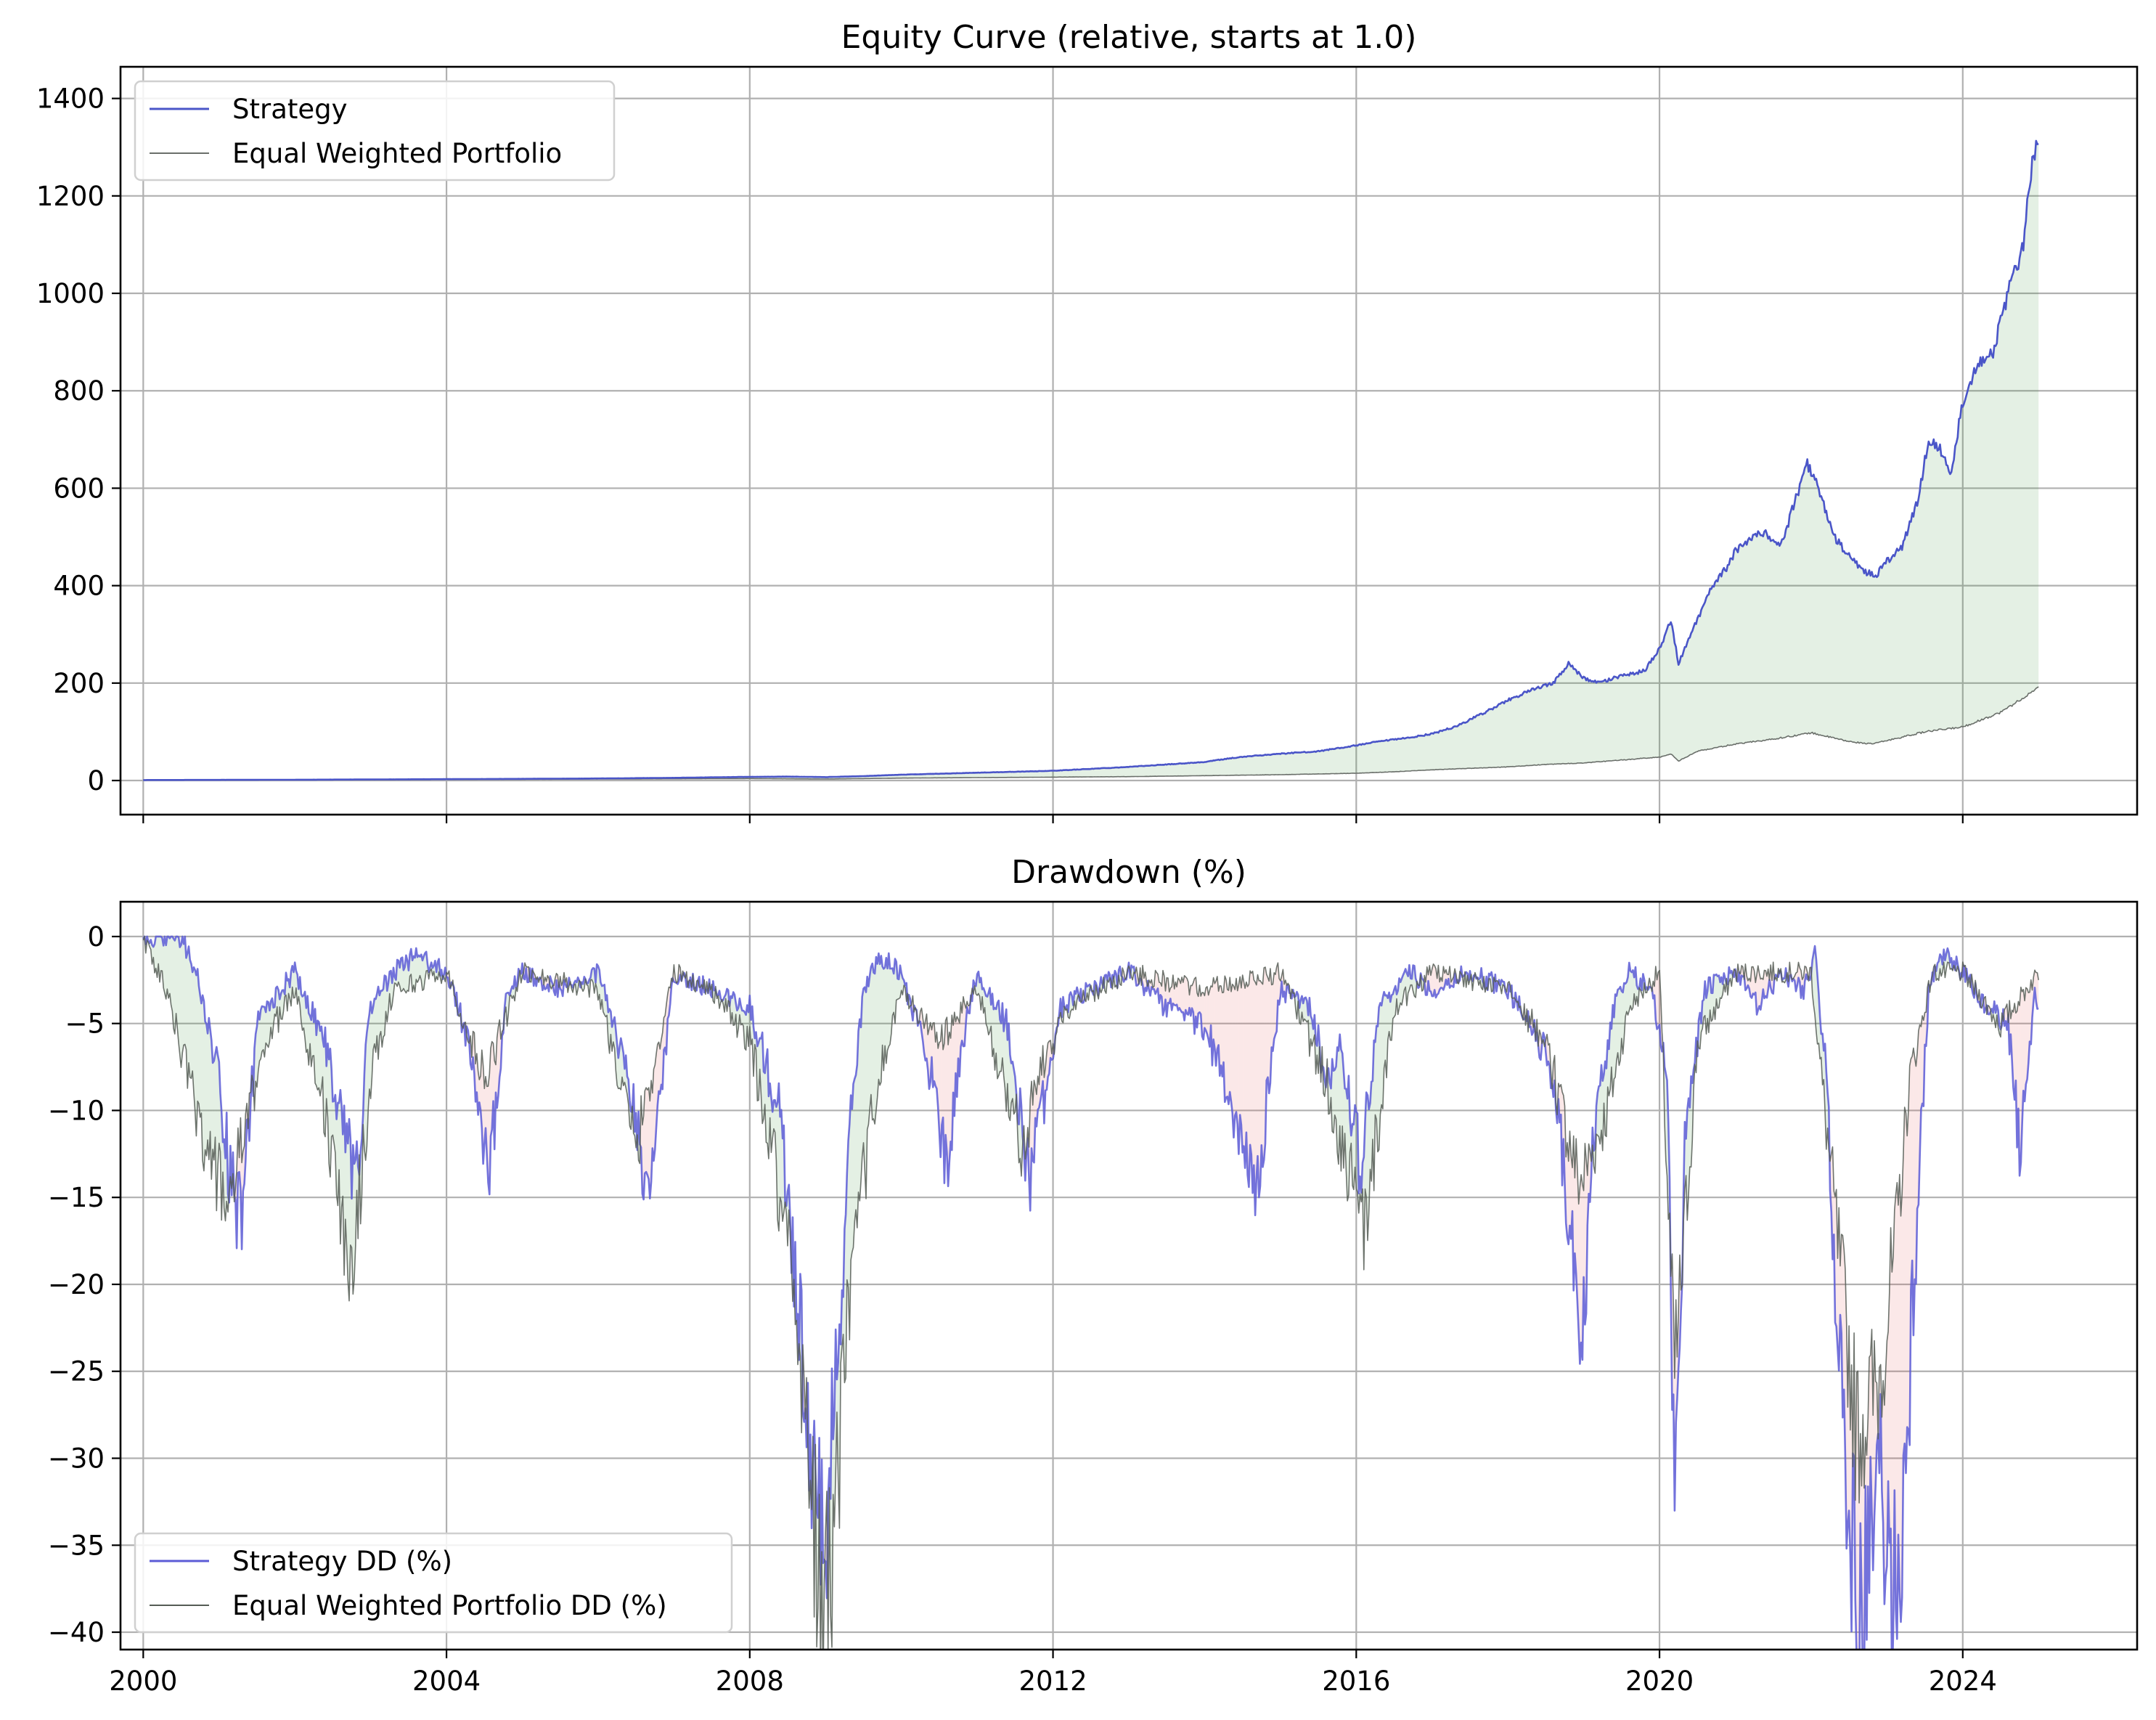 This screenshot has height=1720, width=2156. I want to click on y-tick-label: −10, so click(77, 1110).